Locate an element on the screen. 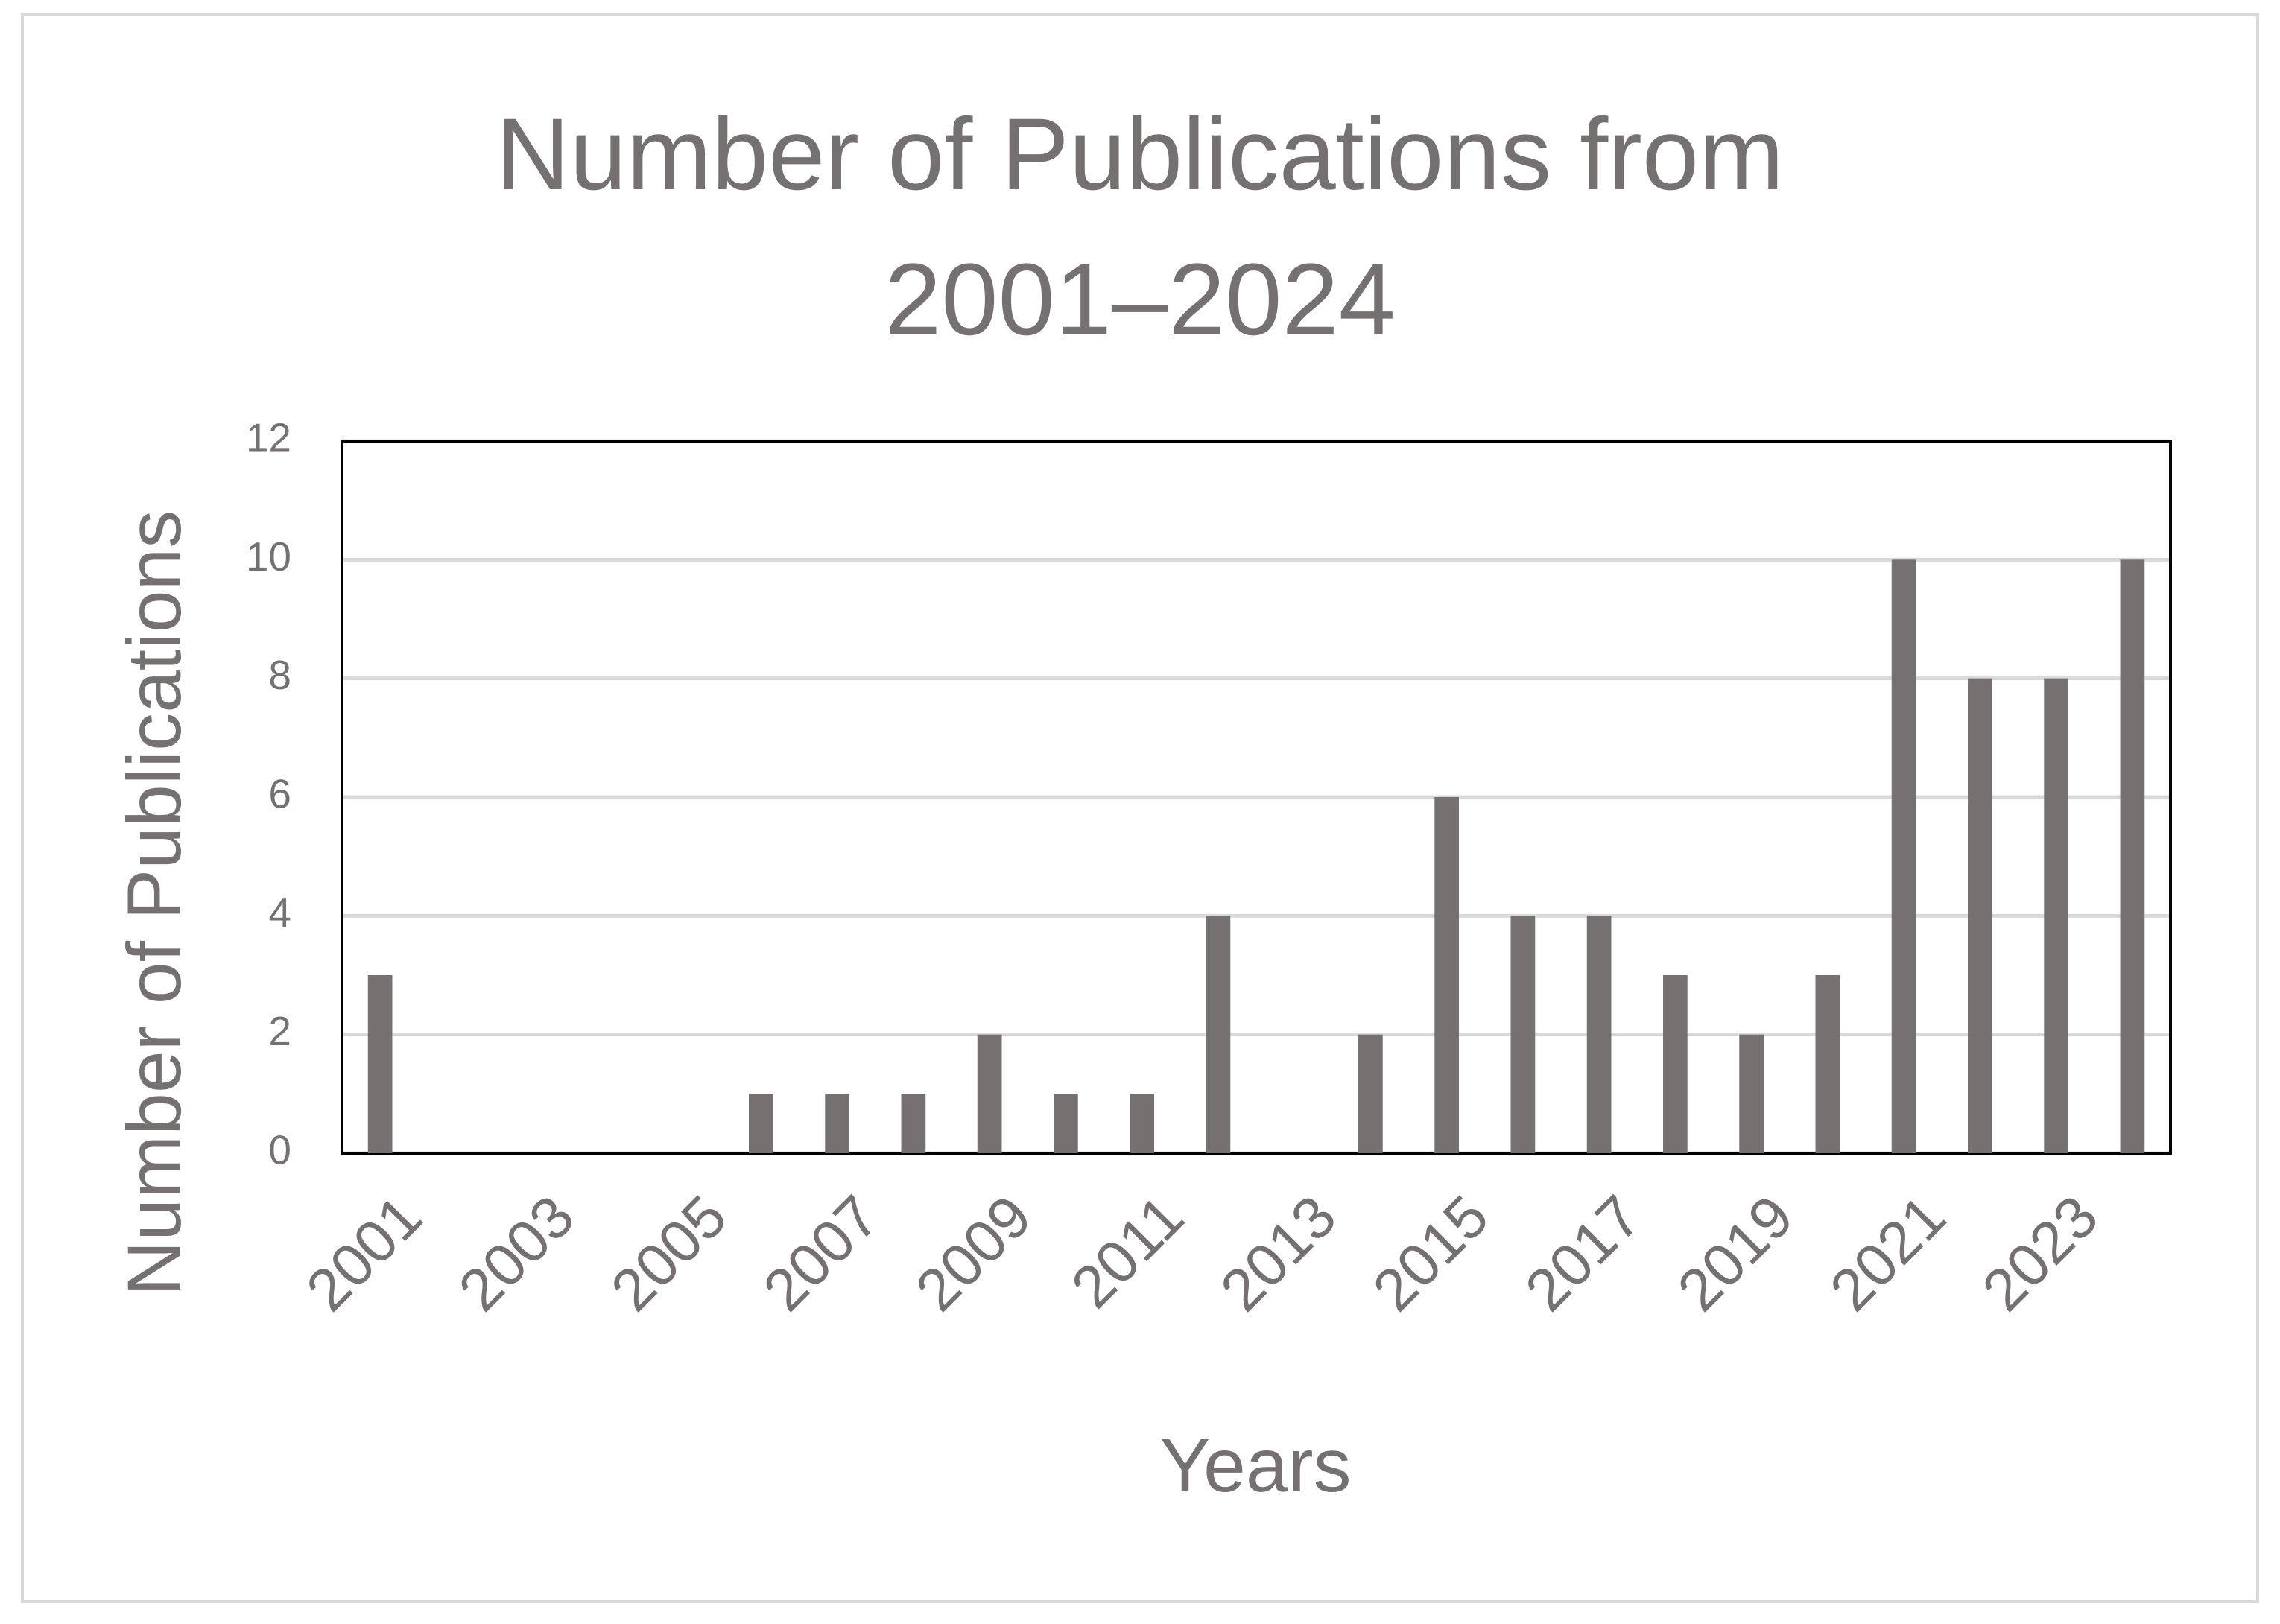 The image size is (2280, 1624). y-tick-label: 10 is located at coordinates (268, 556).